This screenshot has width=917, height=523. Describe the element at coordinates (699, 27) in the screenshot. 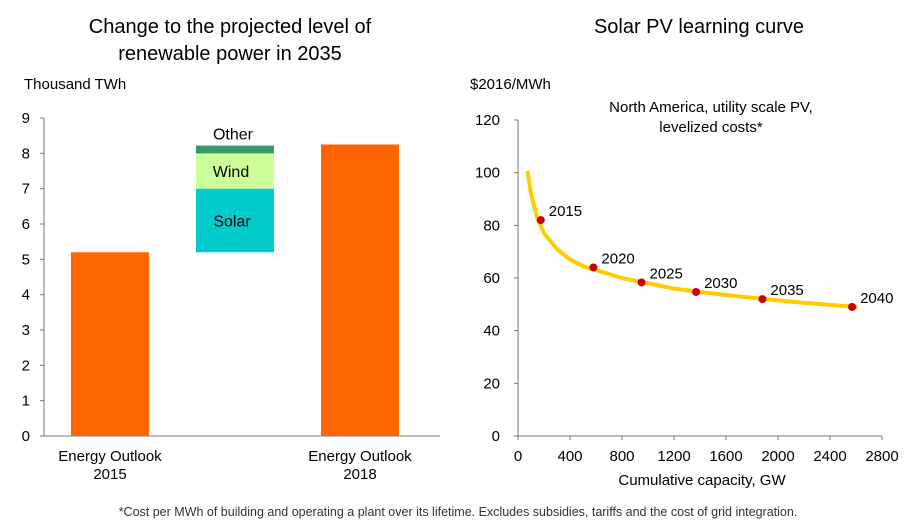

I see `right-title: Solar PV learning curve` at that location.